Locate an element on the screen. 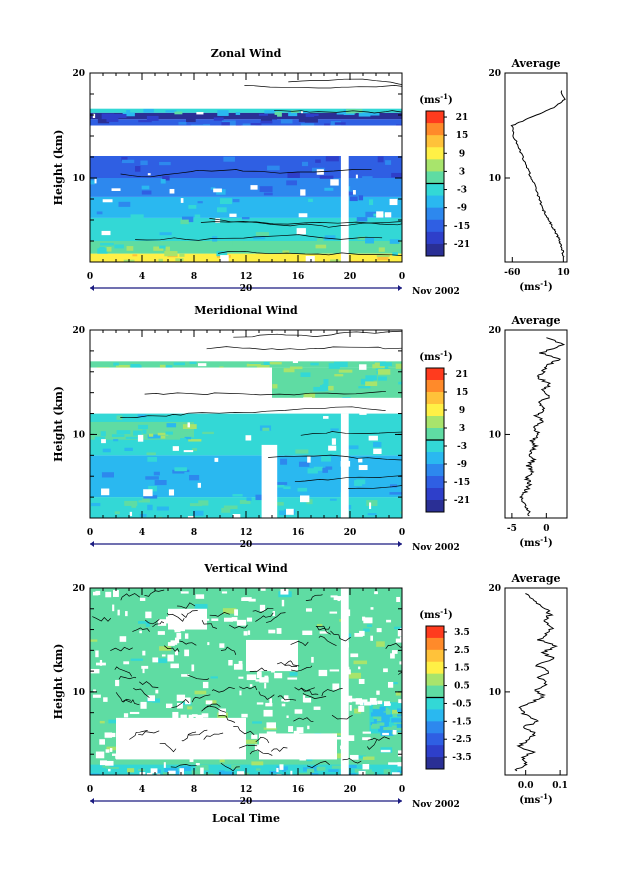  panel-title: Zonal Wind is located at coordinates (246, 53).